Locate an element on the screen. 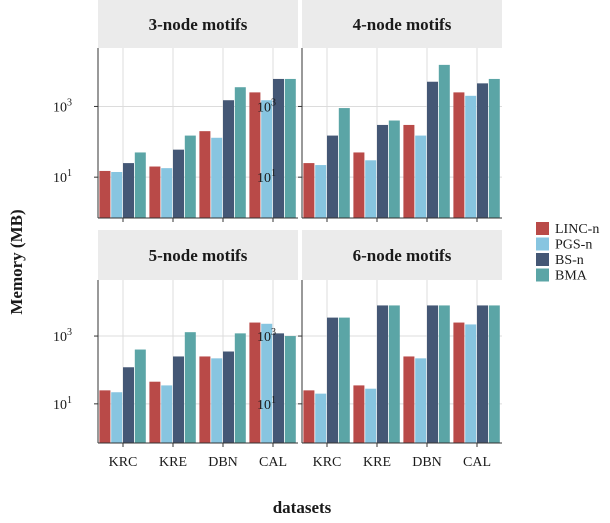  legend-label: LINC-n is located at coordinates (577, 229).